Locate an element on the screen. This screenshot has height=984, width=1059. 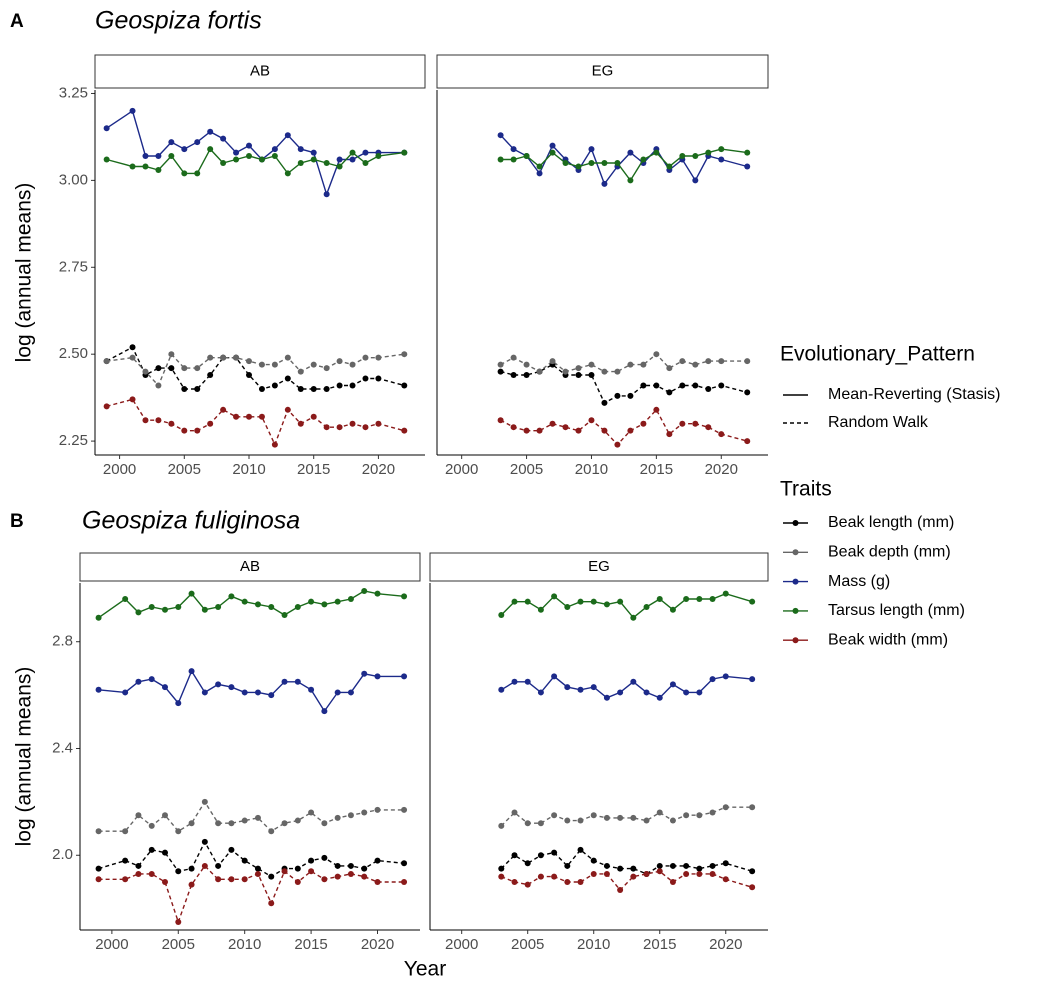
trait-legend-label: Tarsus length (mm) is located at coordinates (896, 610).